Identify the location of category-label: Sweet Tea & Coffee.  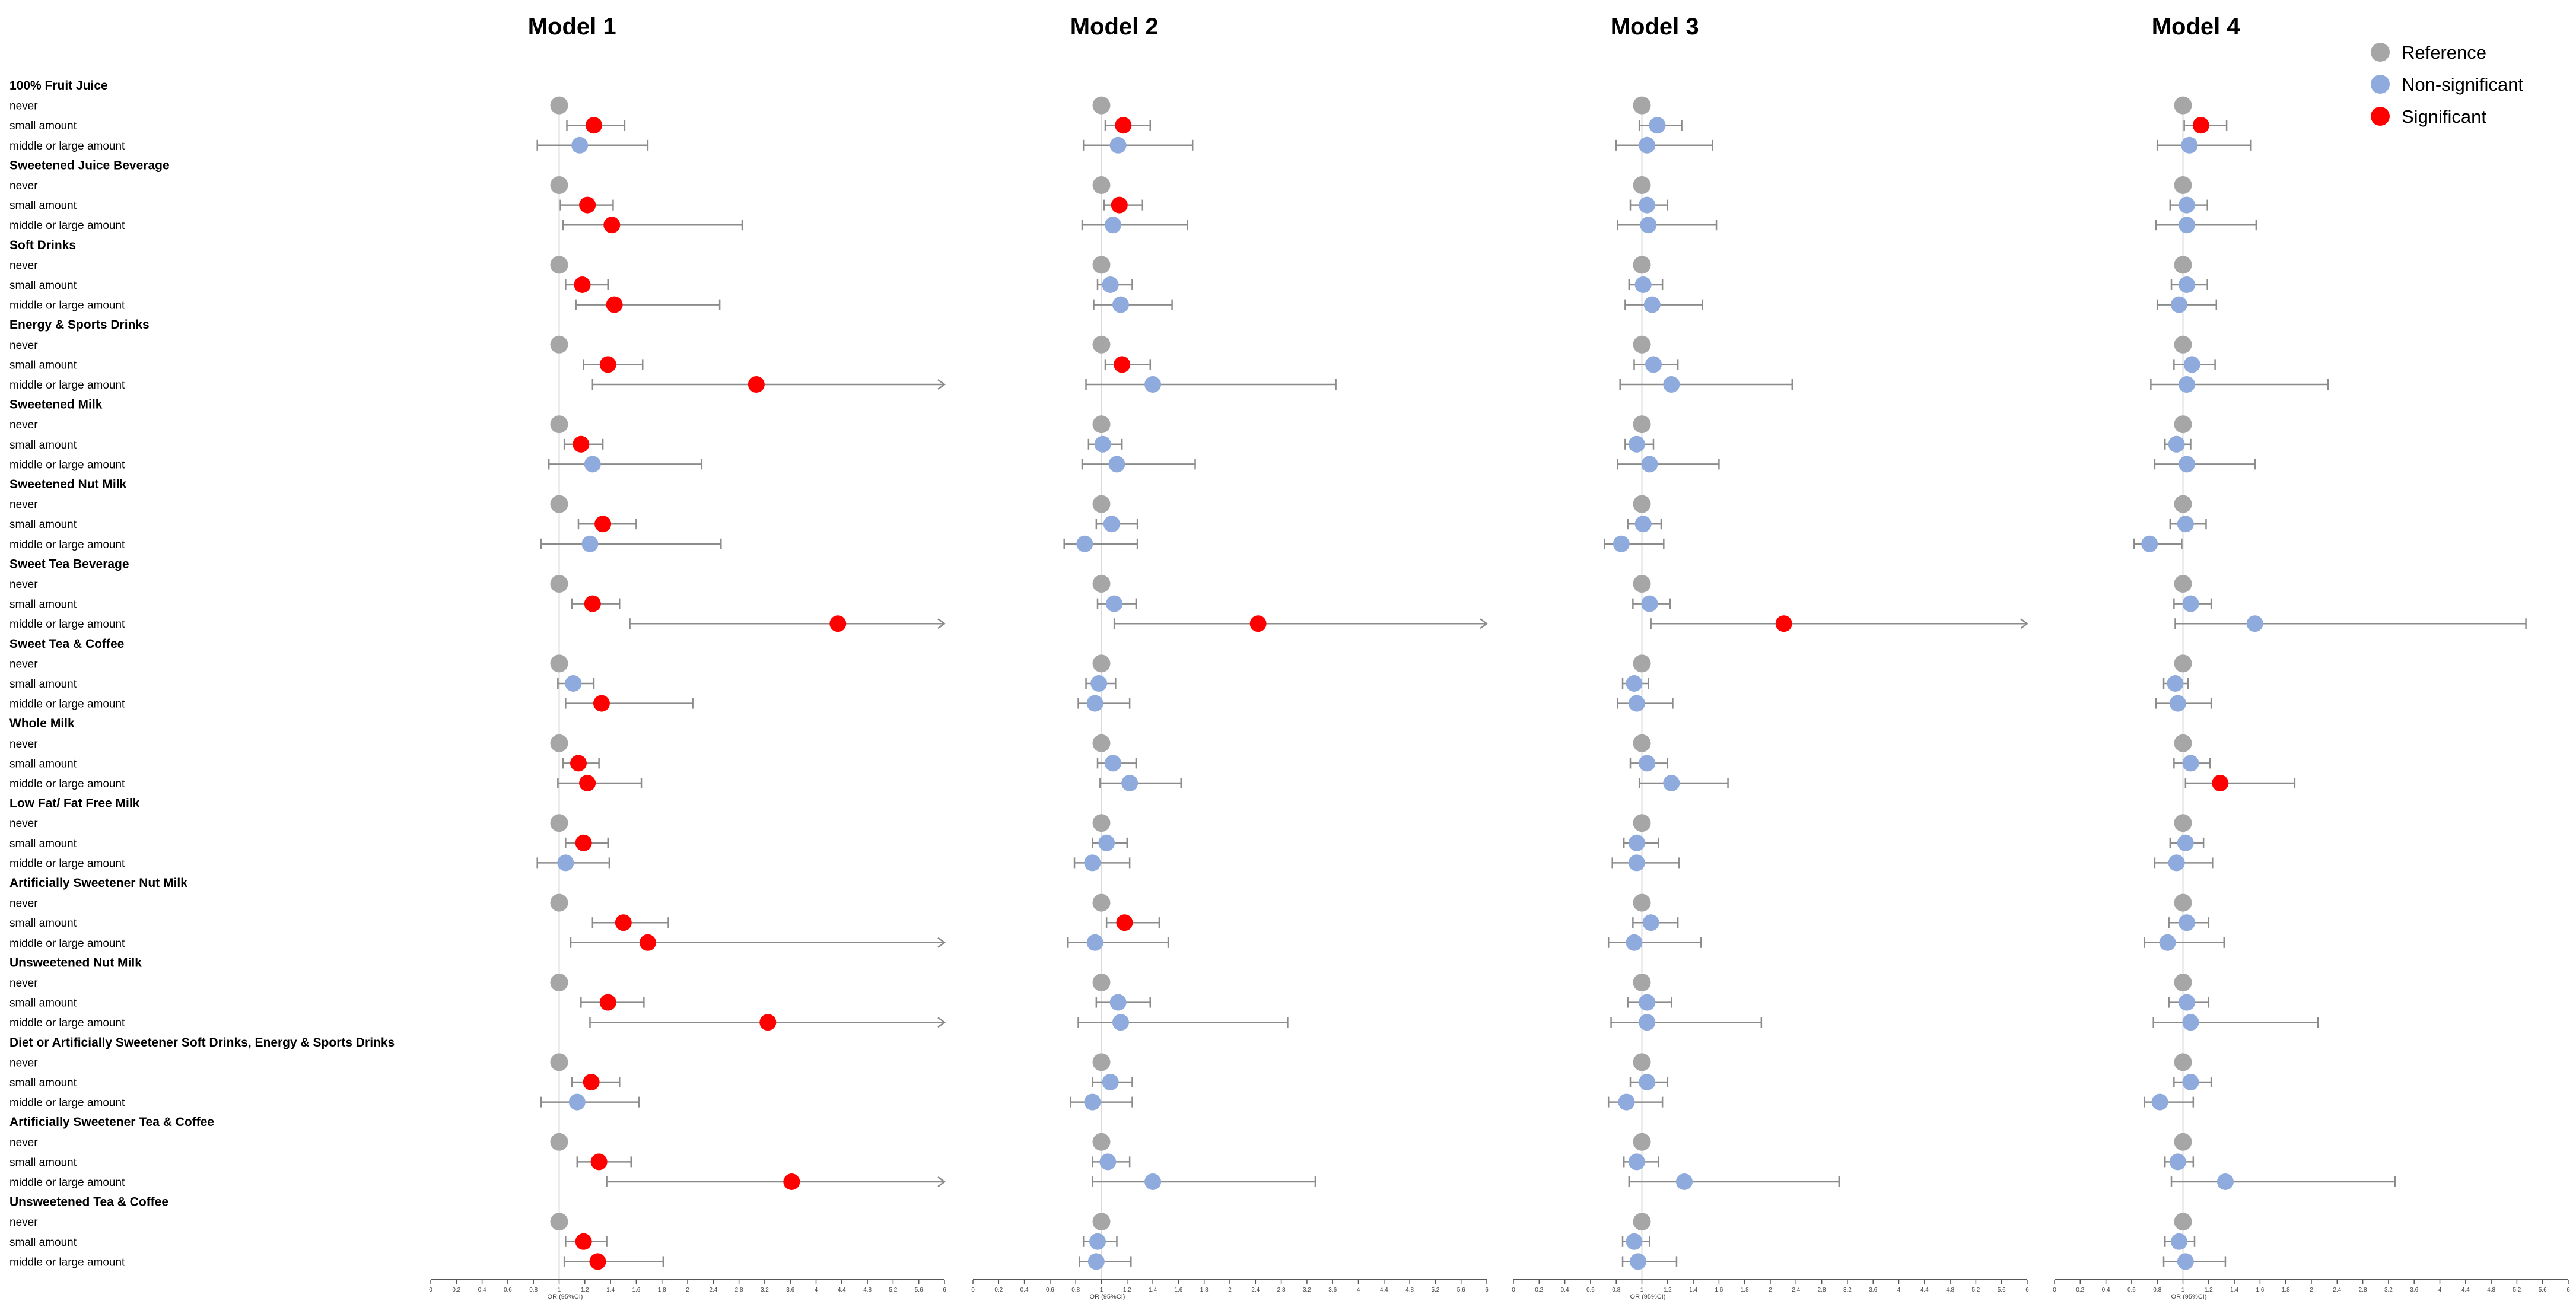
(66, 644).